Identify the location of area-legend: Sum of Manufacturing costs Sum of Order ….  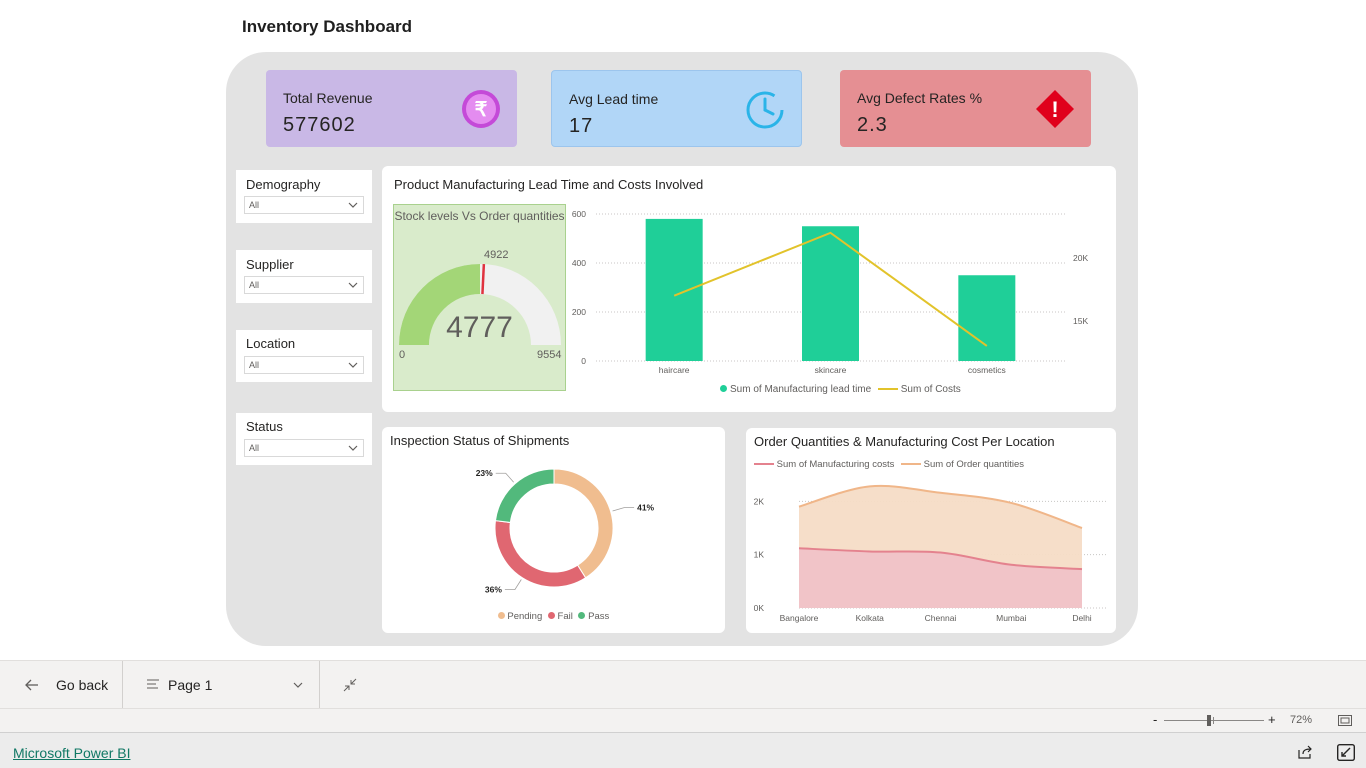
(889, 464).